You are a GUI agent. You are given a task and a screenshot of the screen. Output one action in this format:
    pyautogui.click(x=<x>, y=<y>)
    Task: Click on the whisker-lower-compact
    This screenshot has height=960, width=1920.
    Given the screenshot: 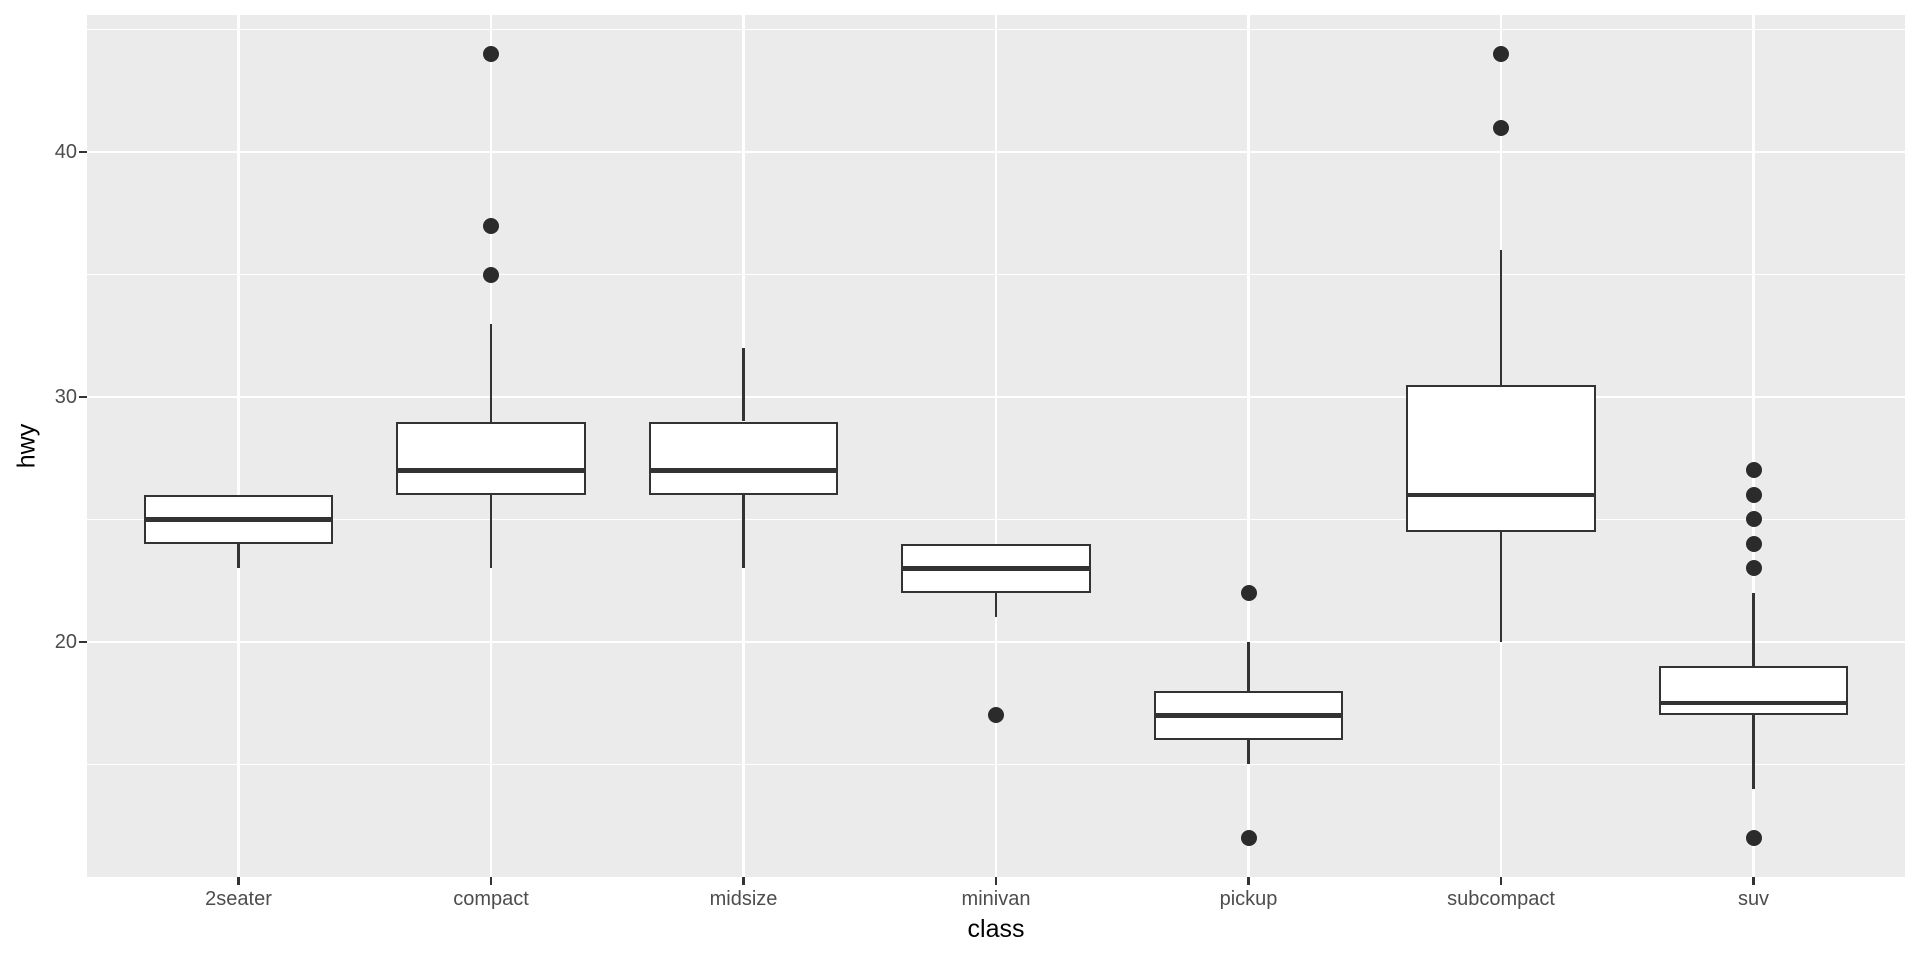 What is the action you would take?
    pyautogui.click(x=491, y=531)
    